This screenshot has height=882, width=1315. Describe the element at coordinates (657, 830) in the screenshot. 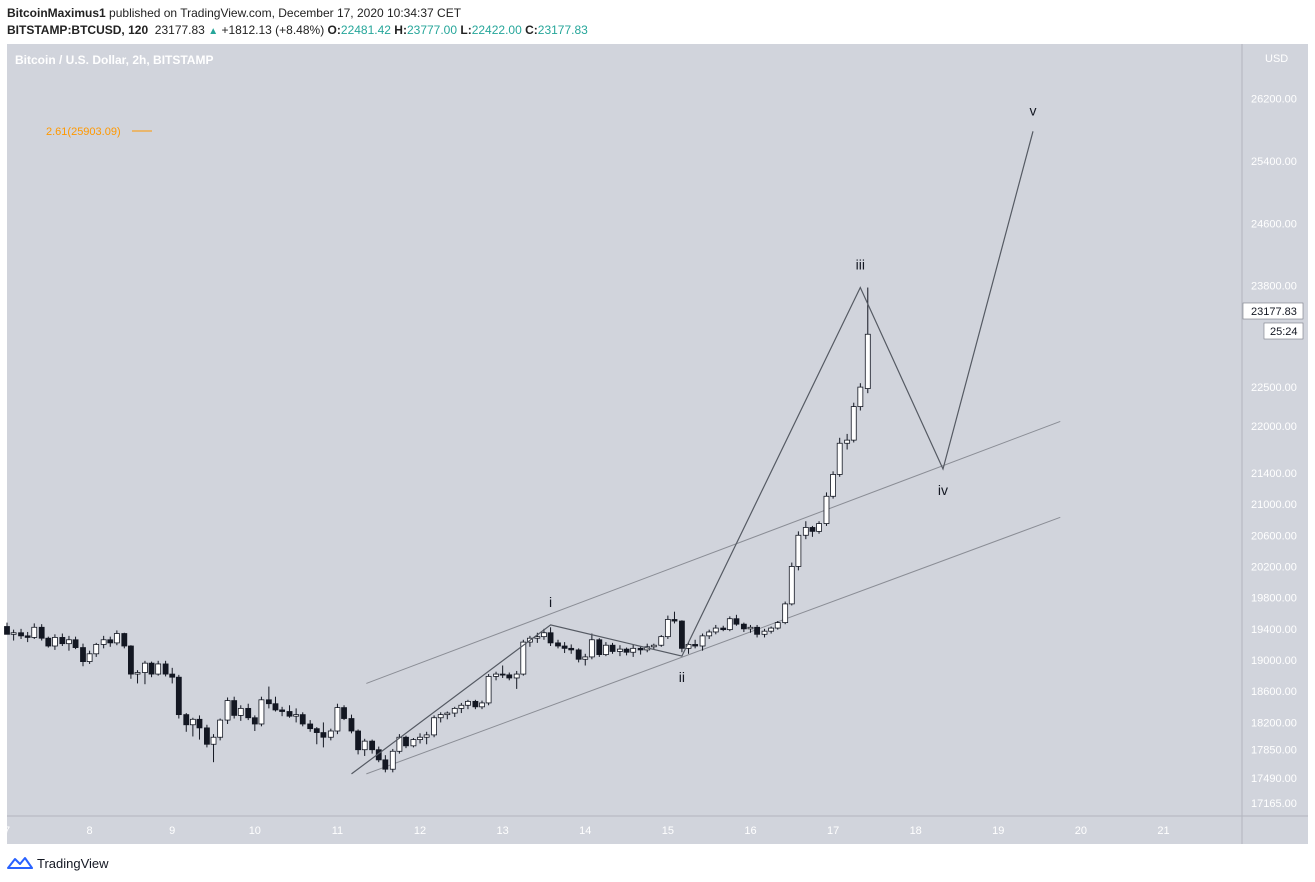

I see `time-axis` at that location.